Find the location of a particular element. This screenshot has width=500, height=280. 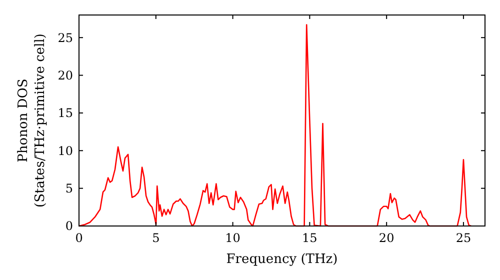

x-axis-title: Frequency (THz) is located at coordinates (282, 259).